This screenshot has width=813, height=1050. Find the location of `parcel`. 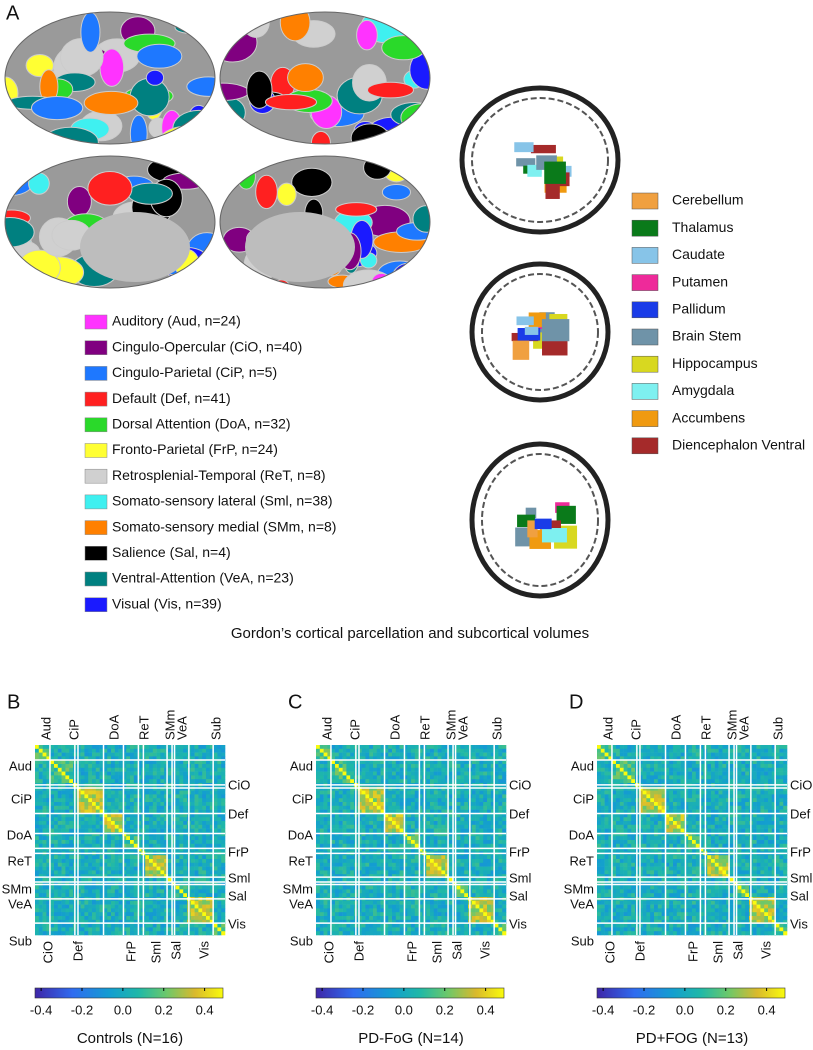

parcel is located at coordinates (154, 77).